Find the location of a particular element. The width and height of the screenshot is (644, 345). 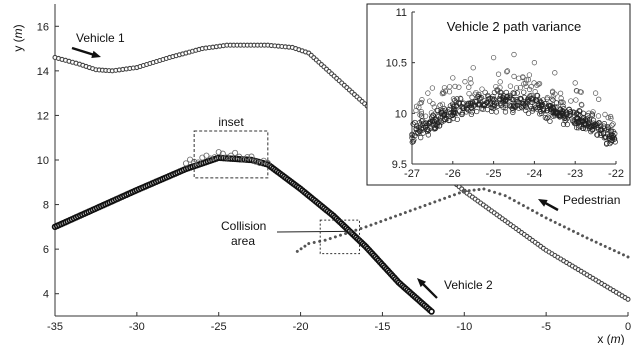

vehicle1-direction-arrow is located at coordinates (86, 52).